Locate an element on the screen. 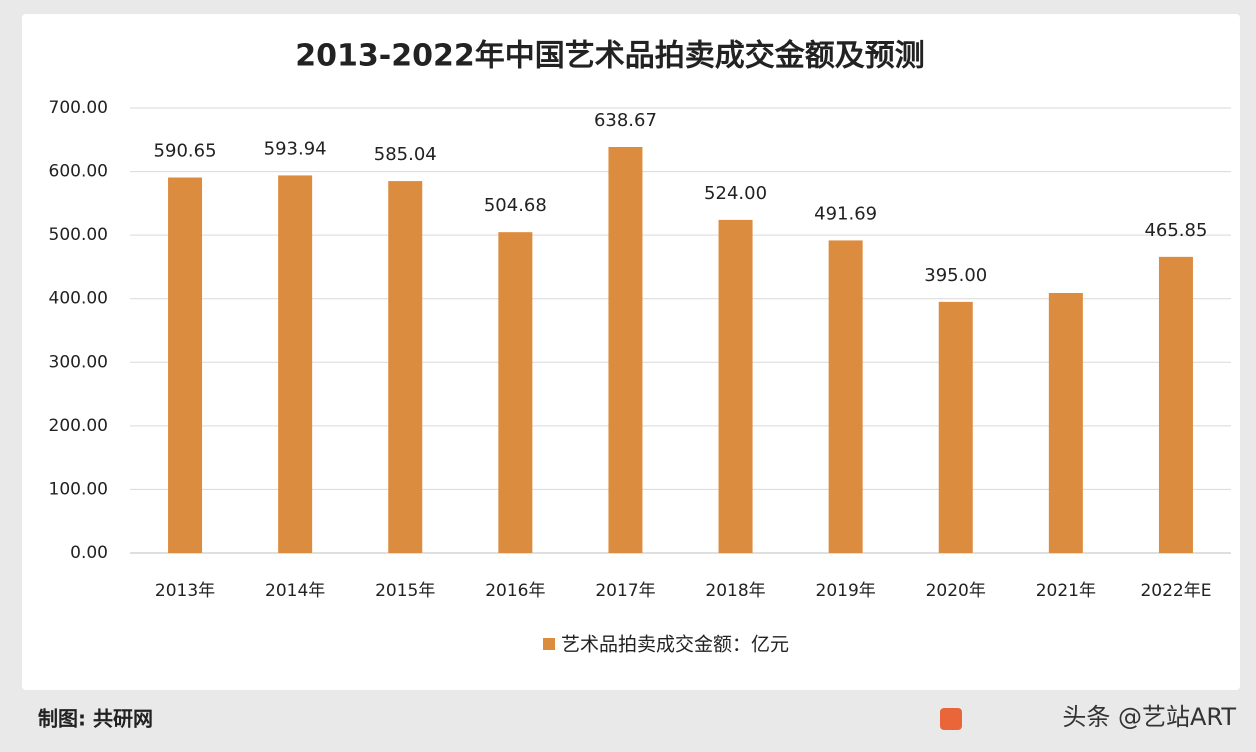 This screenshot has height=752, width=1256. data-label: 524.00 is located at coordinates (735, 193).